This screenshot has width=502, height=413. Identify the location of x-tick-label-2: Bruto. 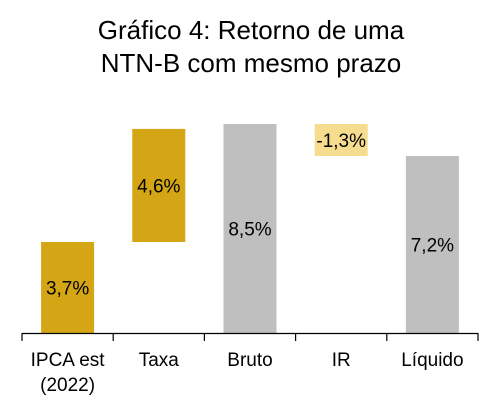
(249, 360).